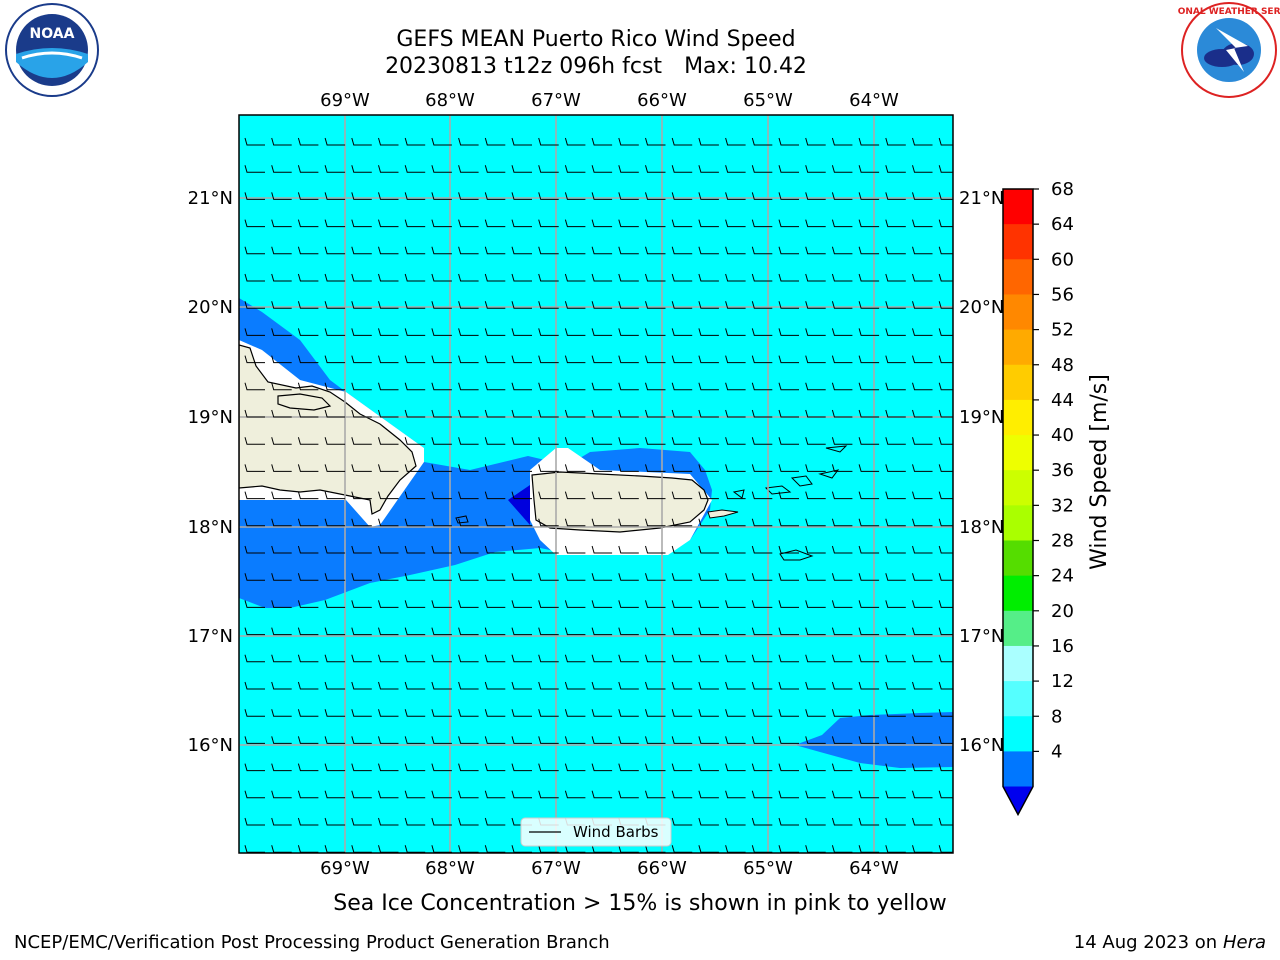 The image size is (1280, 960). What do you see at coordinates (1062, 400) in the screenshot?
I see `colorbar-tick-label: 44` at bounding box center [1062, 400].